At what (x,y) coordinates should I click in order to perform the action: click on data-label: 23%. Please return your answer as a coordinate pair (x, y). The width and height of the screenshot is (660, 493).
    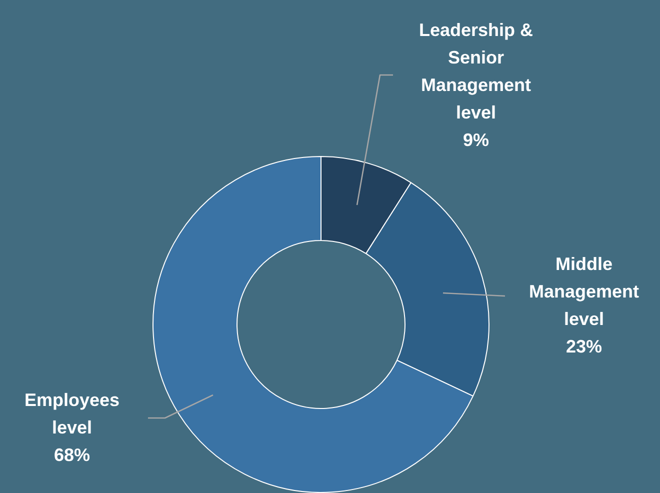
    Looking at the image, I should click on (584, 346).